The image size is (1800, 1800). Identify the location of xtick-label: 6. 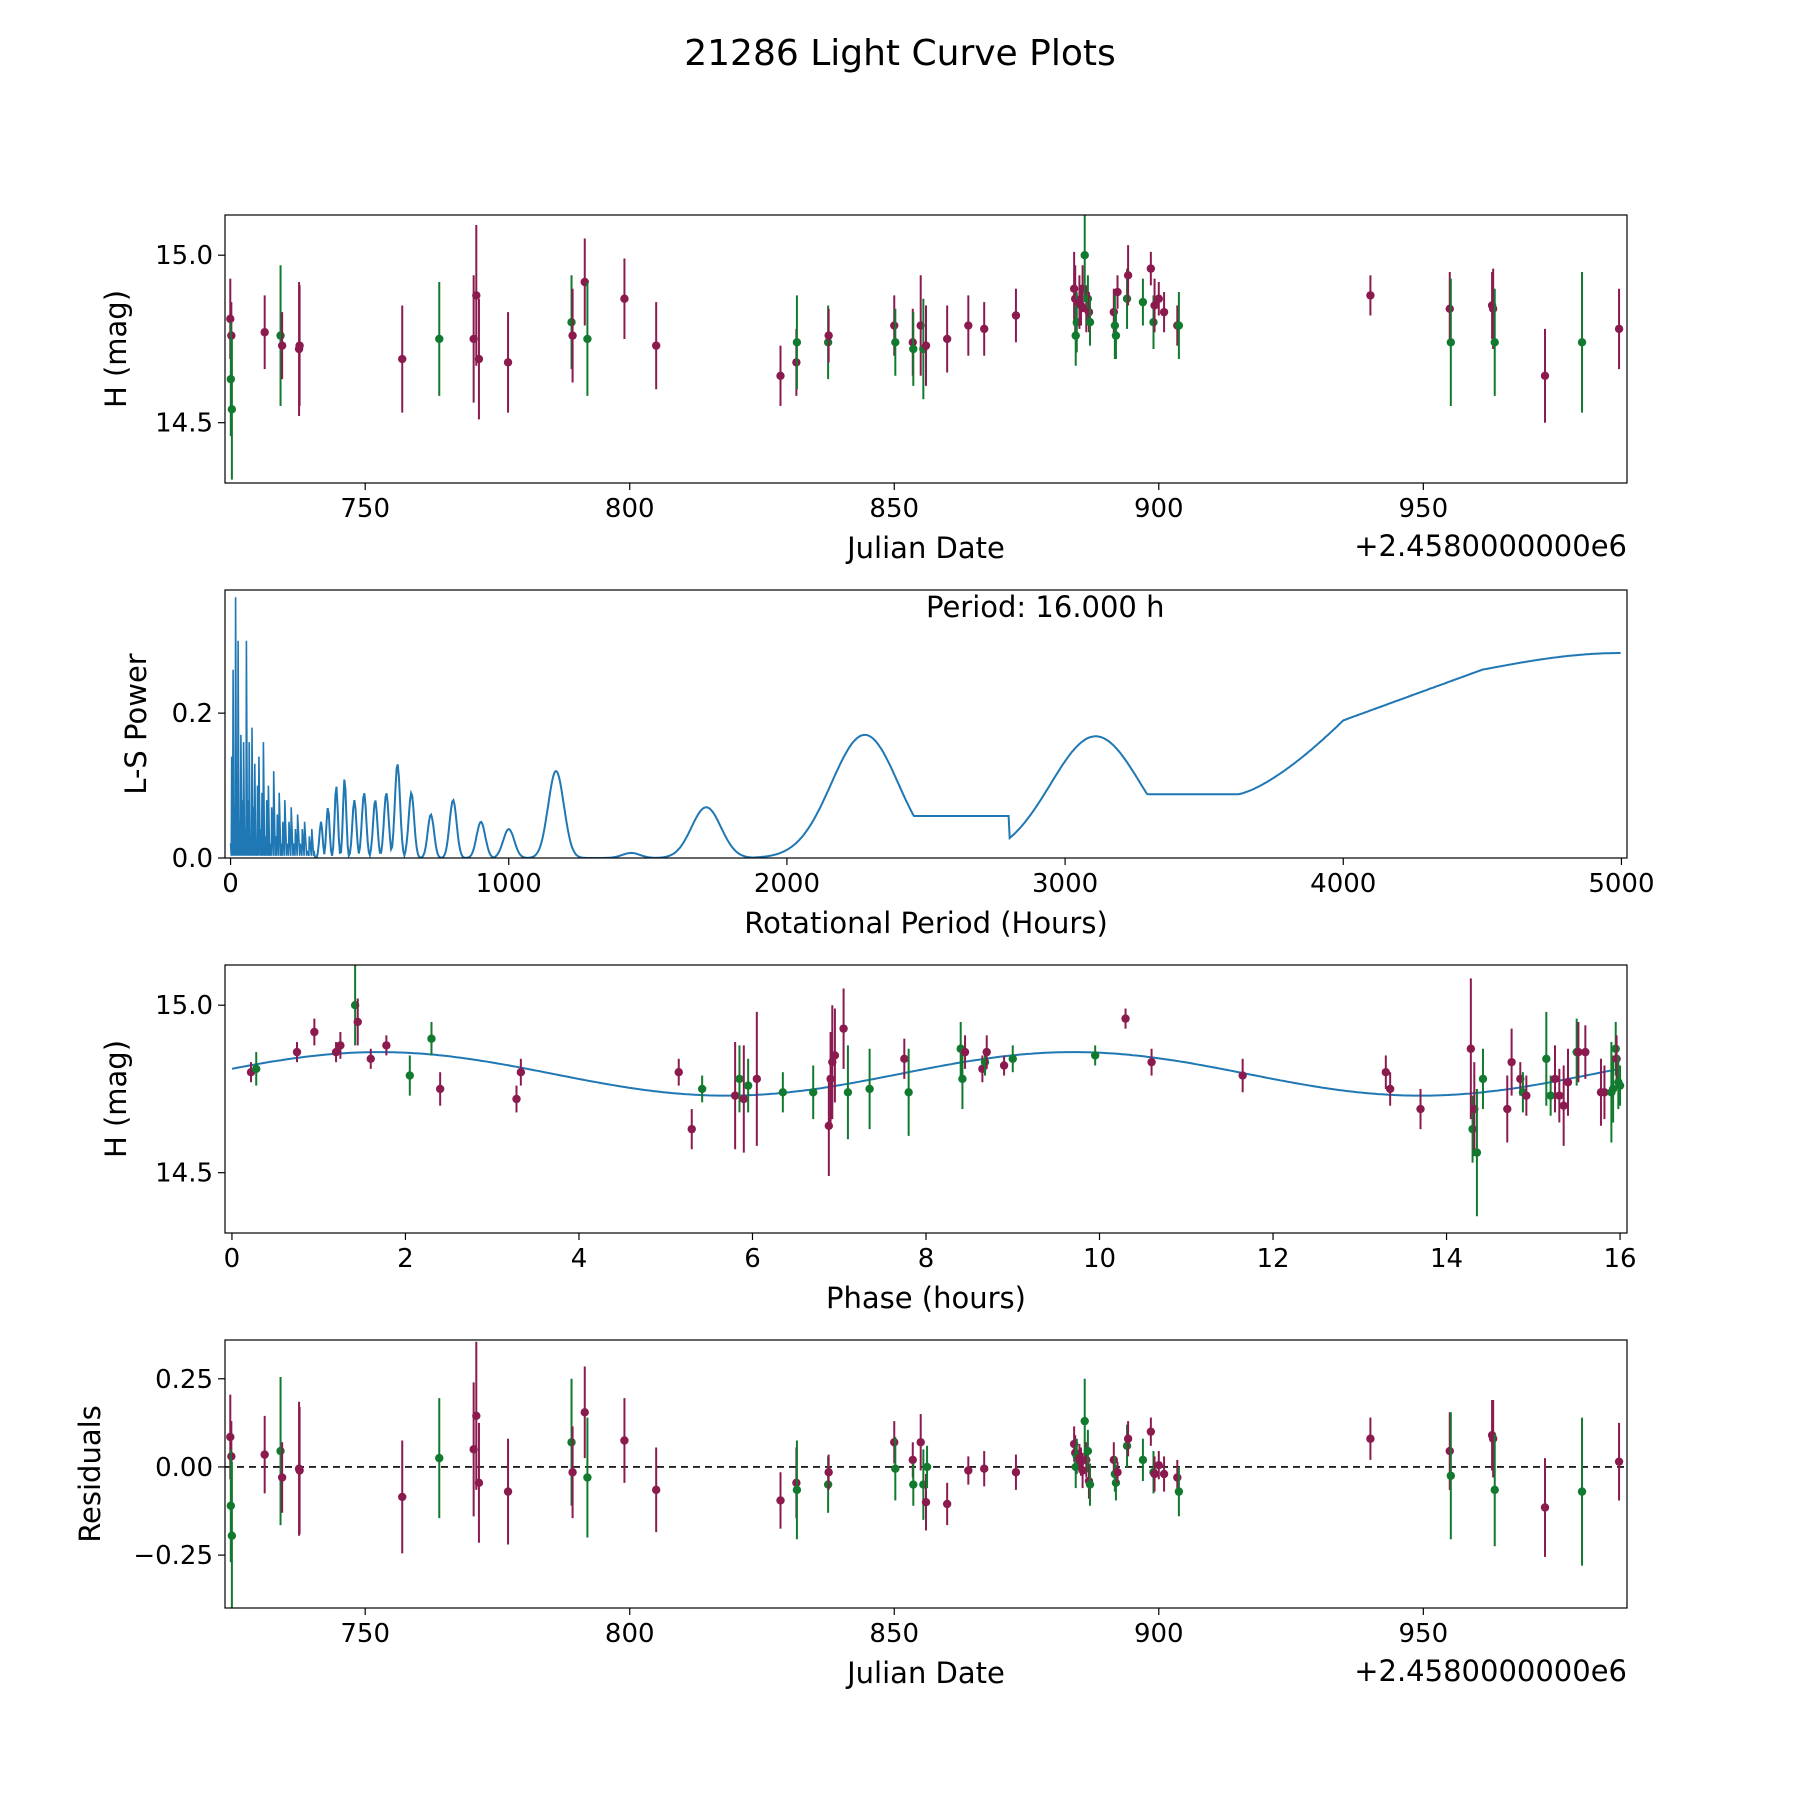
(752, 1259).